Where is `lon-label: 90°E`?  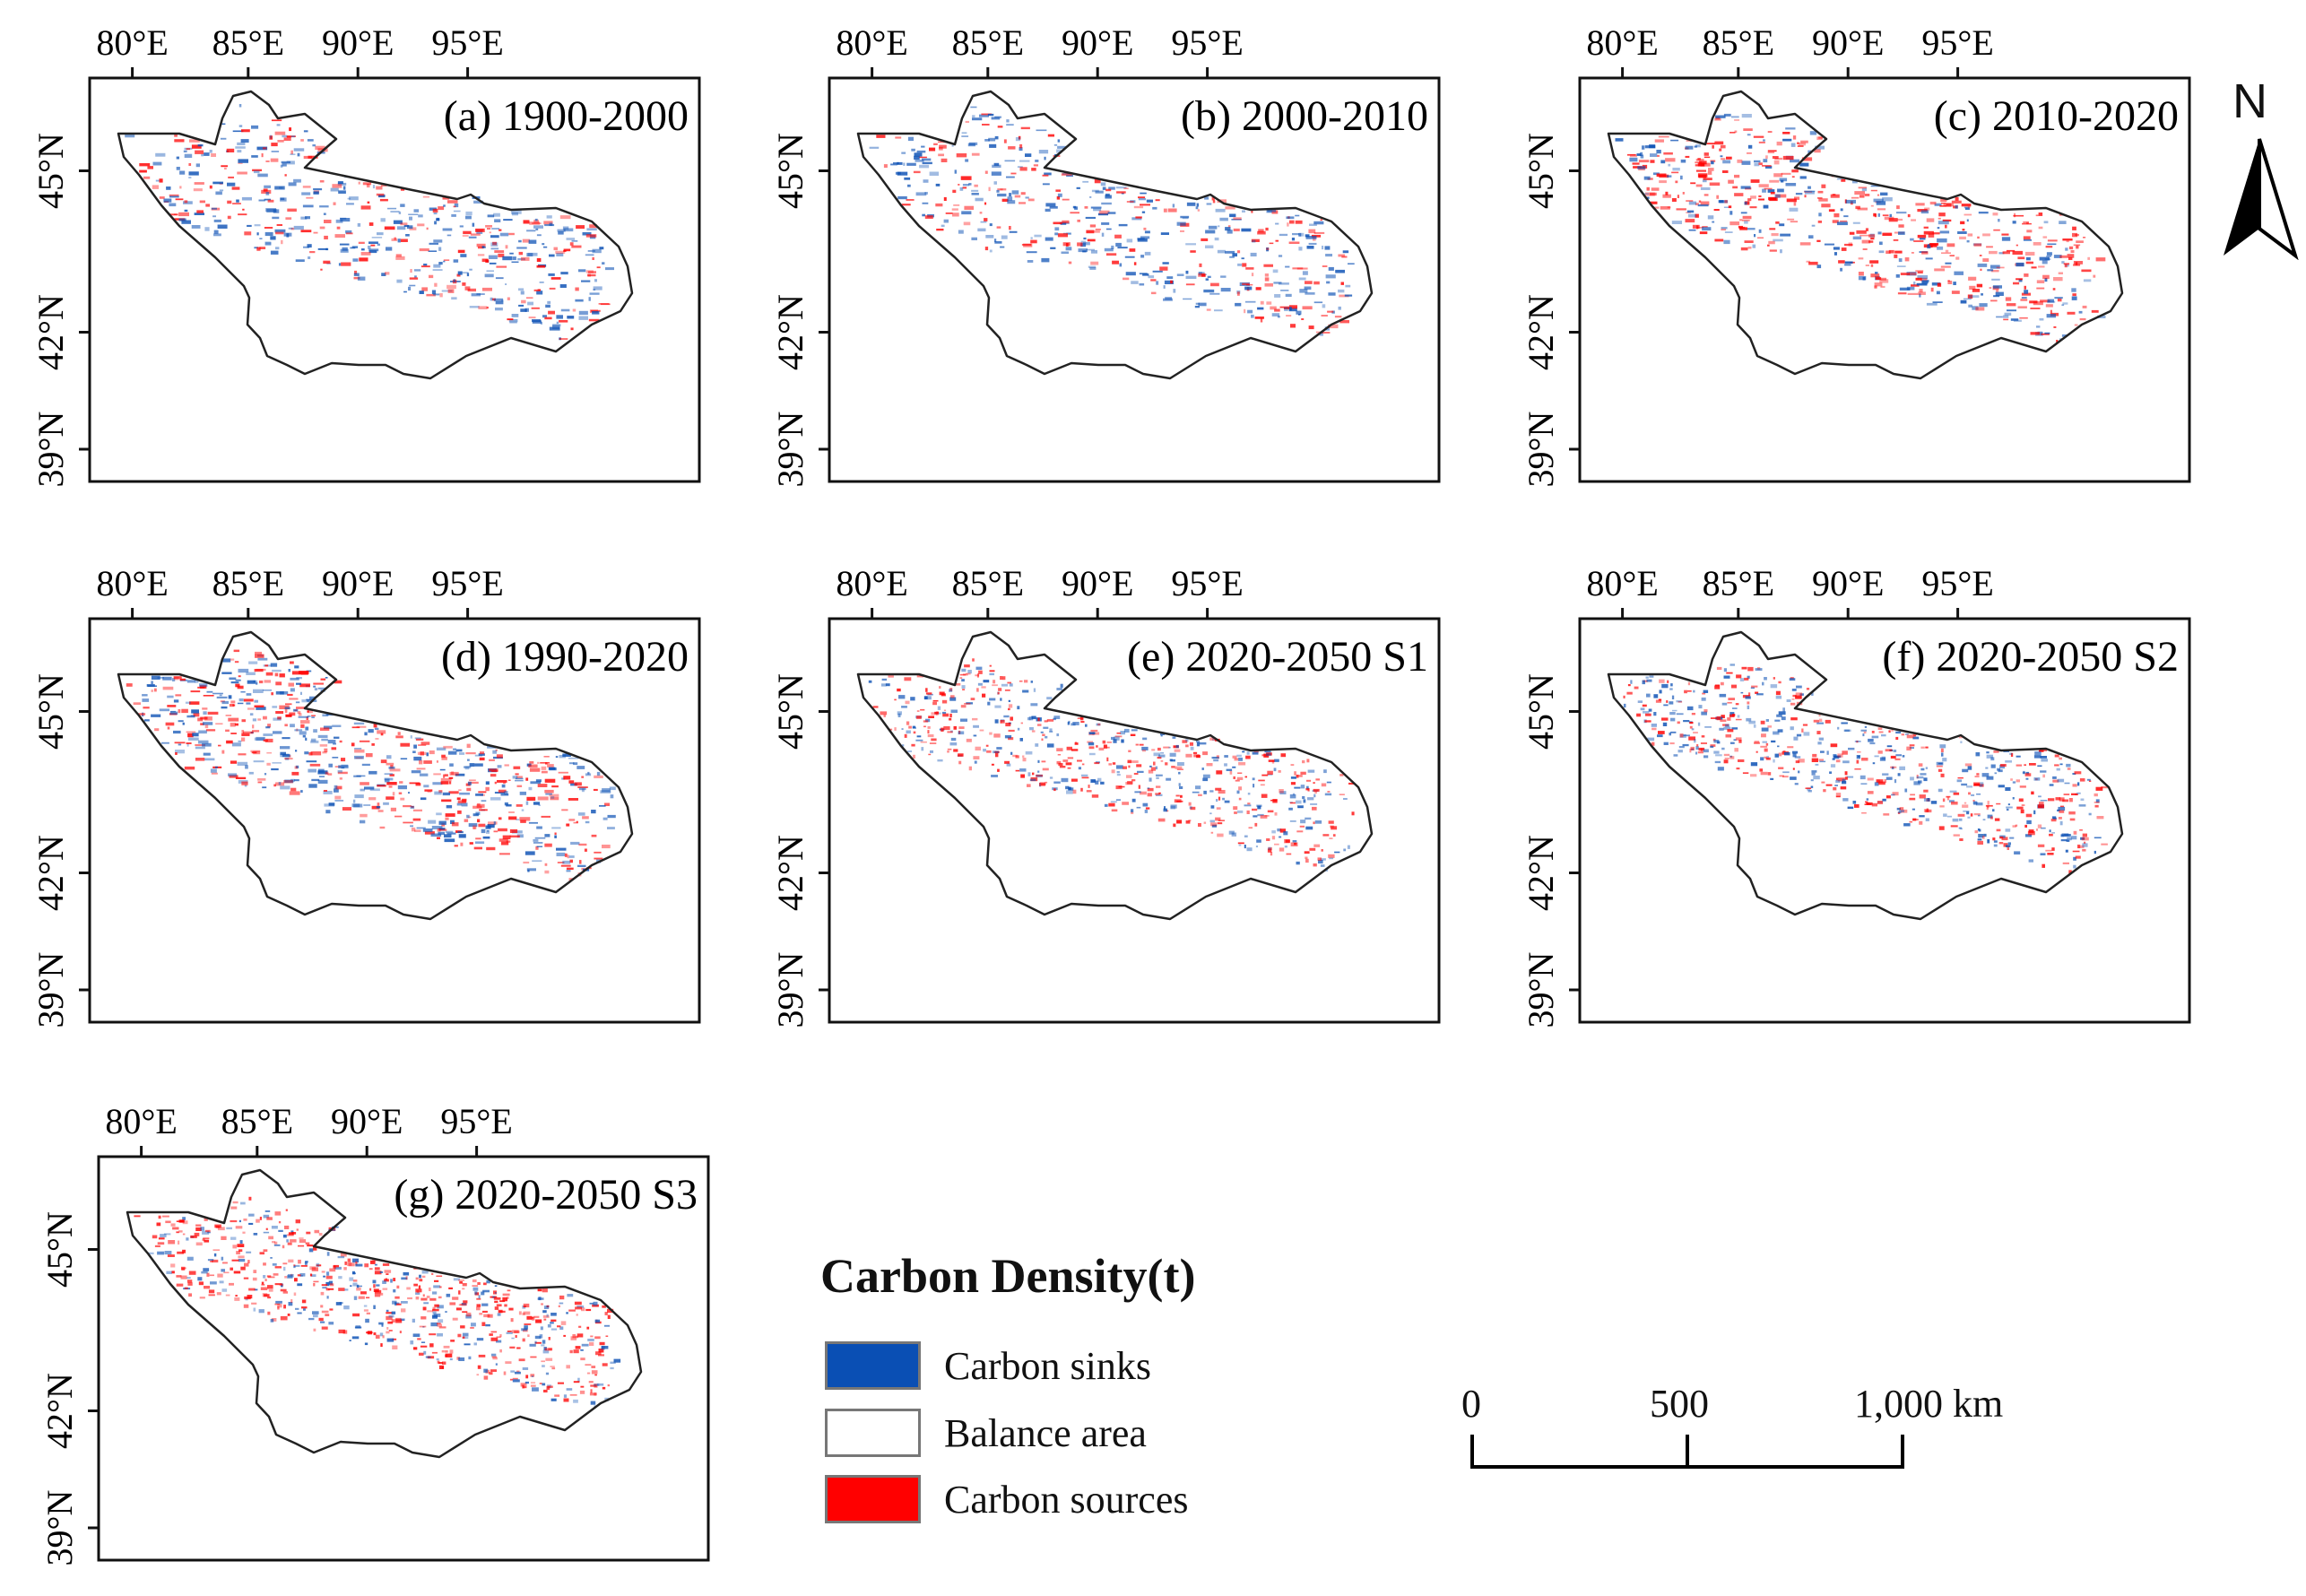
lon-label: 90°E is located at coordinates (1848, 42).